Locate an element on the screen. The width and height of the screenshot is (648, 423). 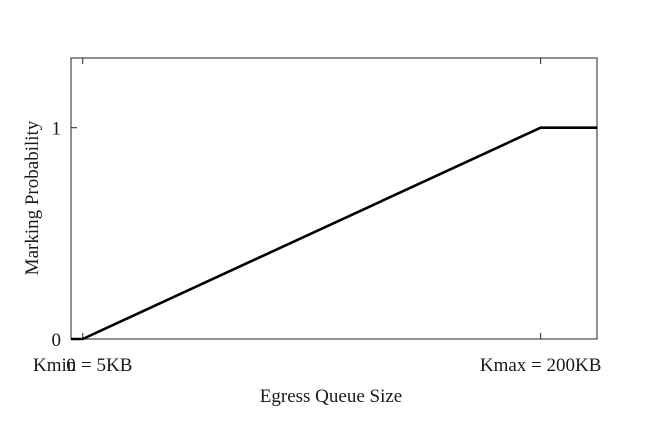
y-tick-label-1: 1 is located at coordinates (57, 129).